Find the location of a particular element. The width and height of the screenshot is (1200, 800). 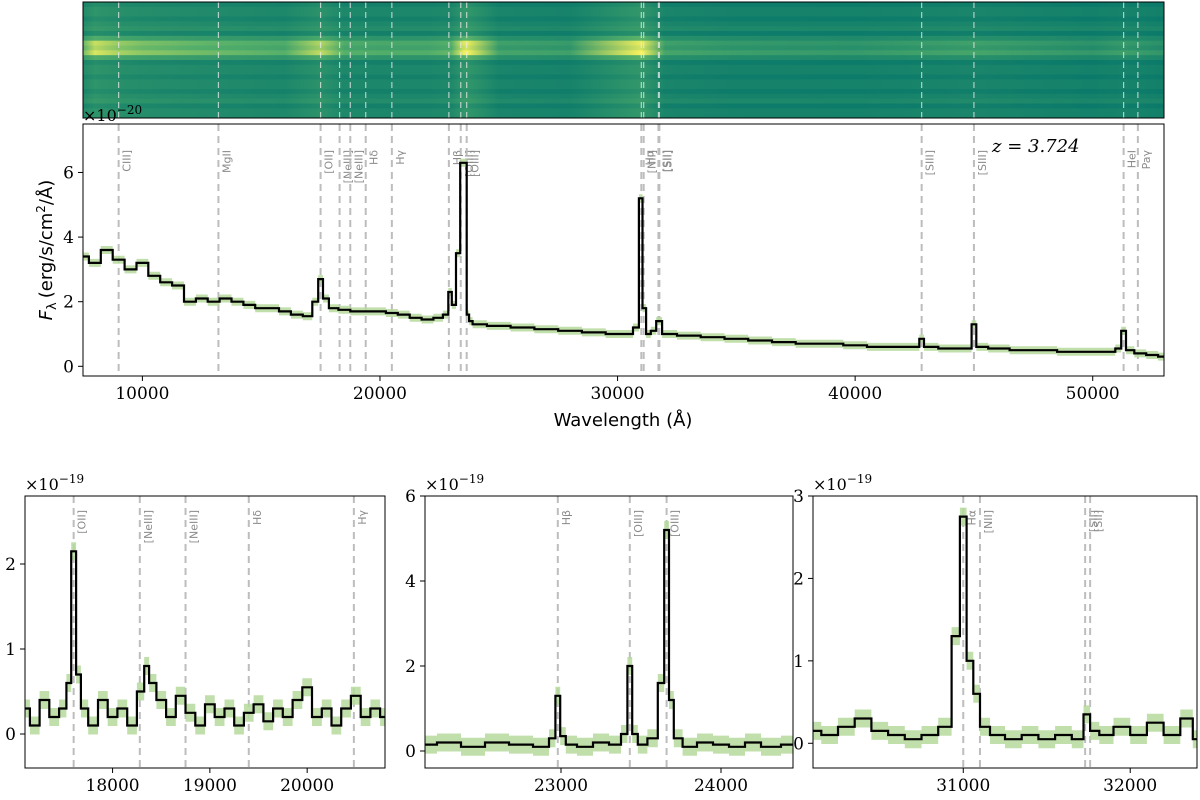

image-rows is located at coordinates (623, 60).